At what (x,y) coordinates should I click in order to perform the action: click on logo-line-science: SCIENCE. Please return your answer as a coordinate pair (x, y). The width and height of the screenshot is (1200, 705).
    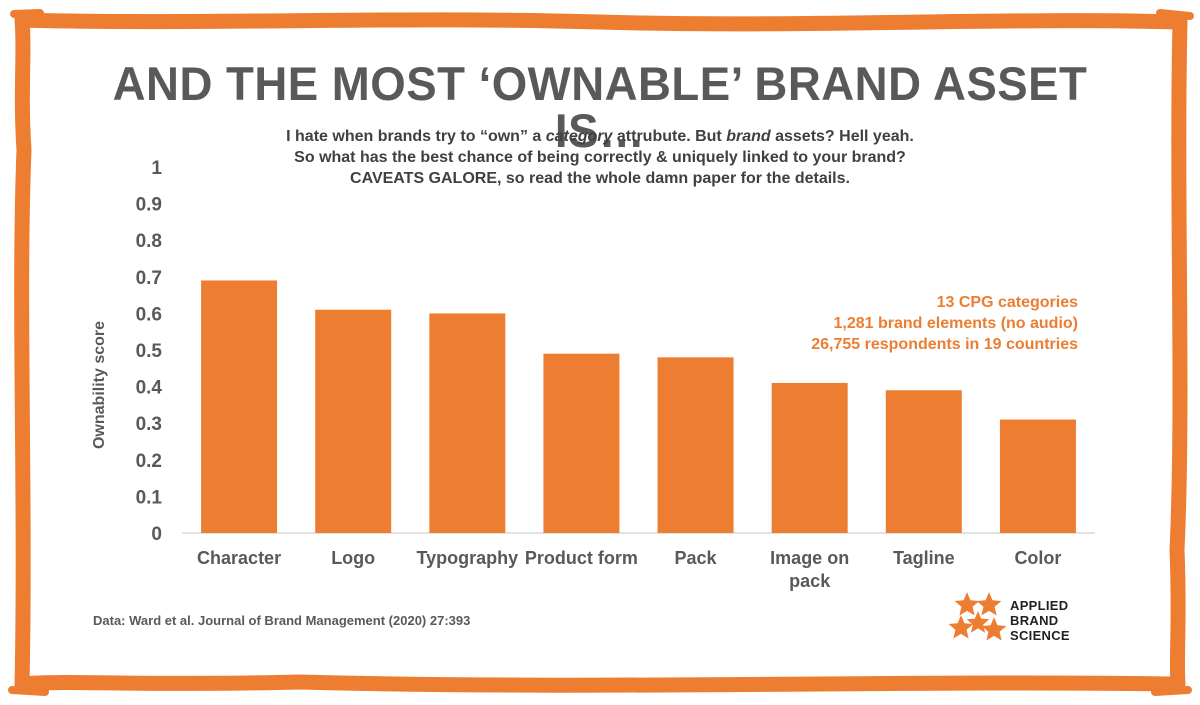
    Looking at the image, I should click on (1040, 635).